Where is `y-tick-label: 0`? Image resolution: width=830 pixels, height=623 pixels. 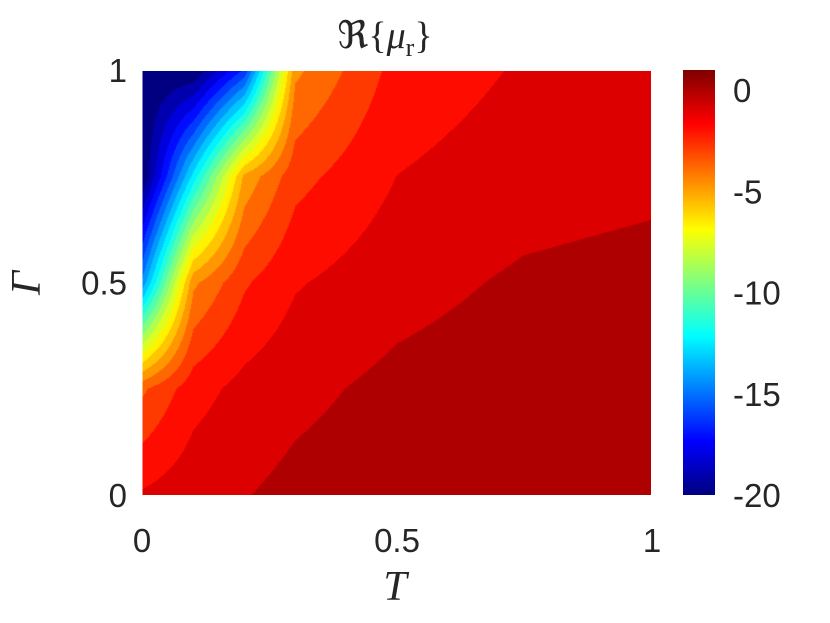
y-tick-label: 0 is located at coordinates (118, 495).